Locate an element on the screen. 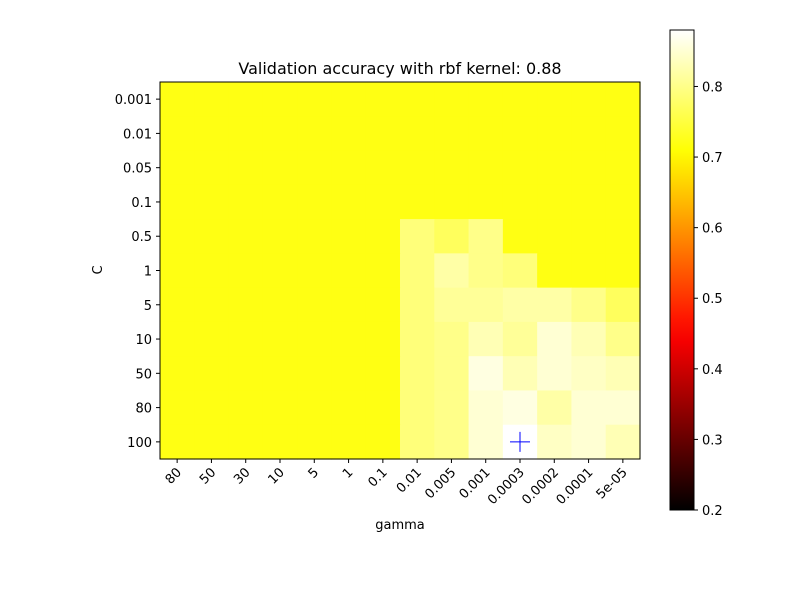 This screenshot has width=800, height=604. y-axis-ticks: 0.001 0.01 0.05 0.1 0.5 1 5 10 50 80 100 is located at coordinates (137, 272).